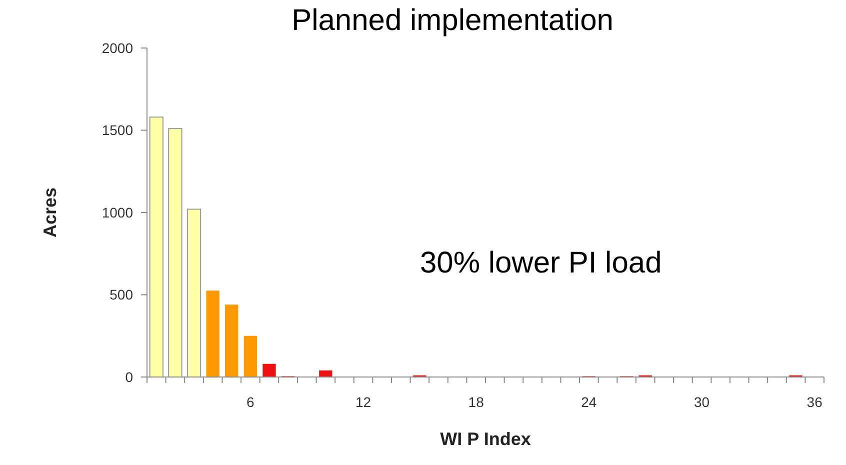  What do you see at coordinates (476, 402) in the screenshot?
I see `x-tick-label: 18` at bounding box center [476, 402].